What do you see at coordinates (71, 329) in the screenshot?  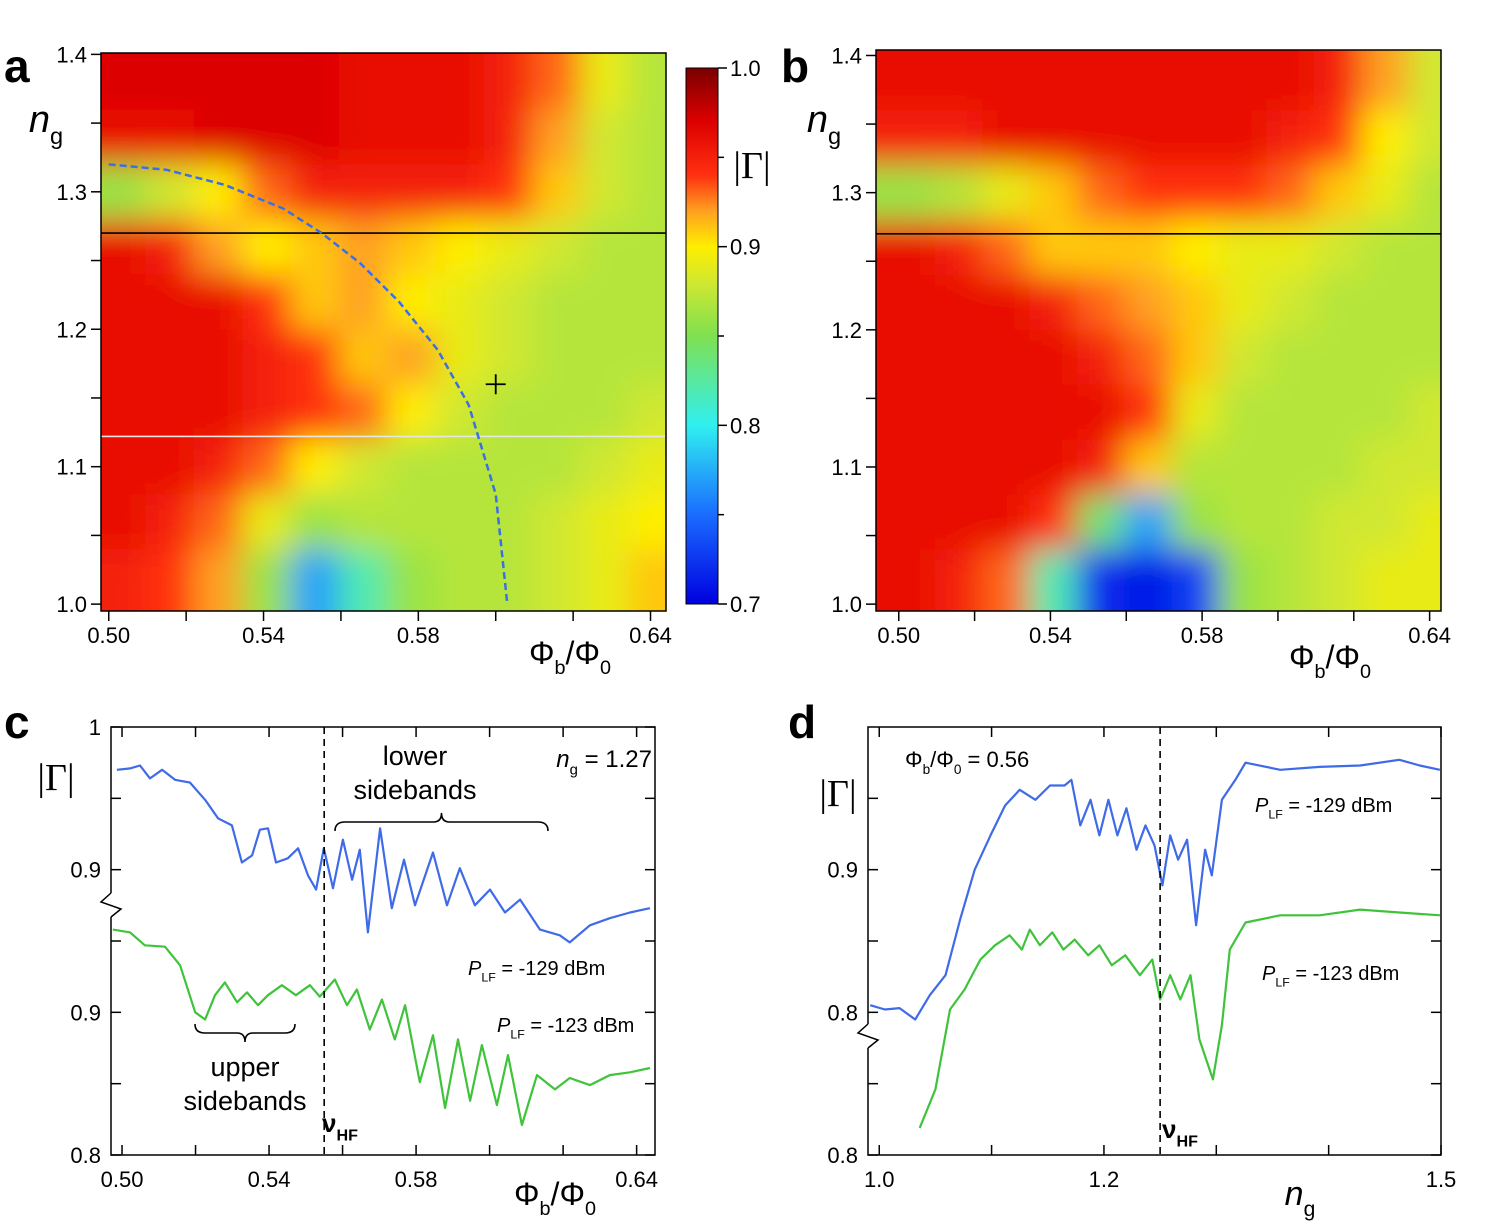 I see `y-tick-label: 1.2` at bounding box center [71, 329].